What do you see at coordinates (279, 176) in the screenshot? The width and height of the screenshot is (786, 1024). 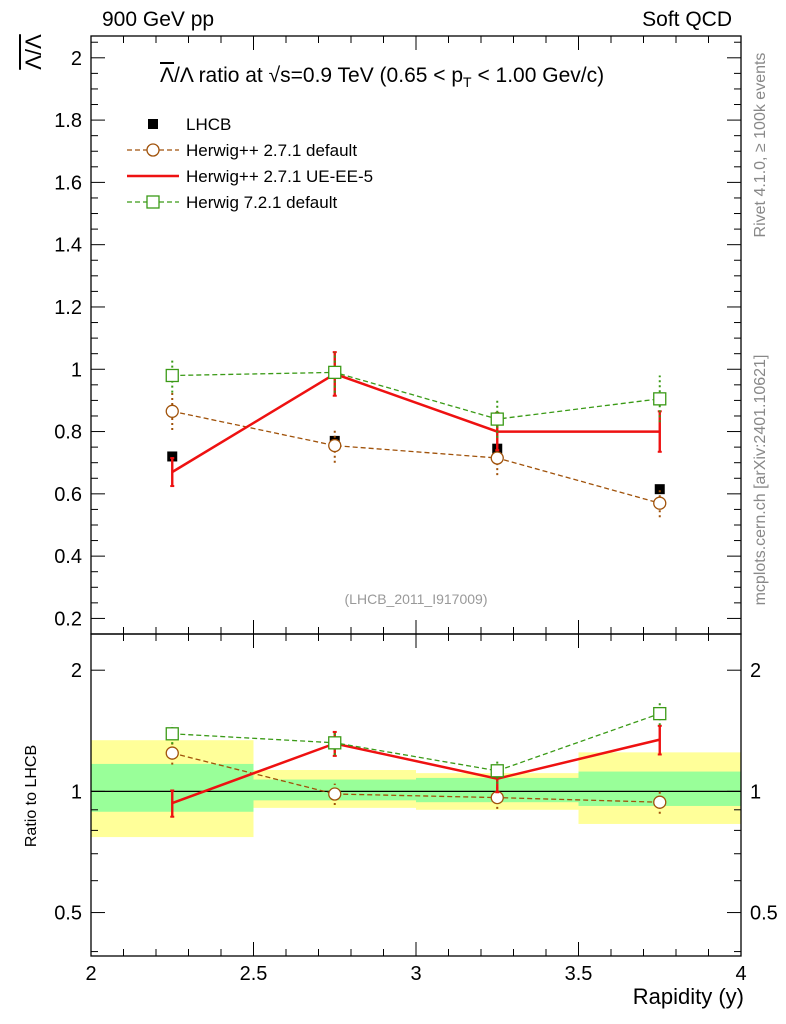 I see `legend-label: Herwig++ 2.7.1 UE-EE-5` at bounding box center [279, 176].